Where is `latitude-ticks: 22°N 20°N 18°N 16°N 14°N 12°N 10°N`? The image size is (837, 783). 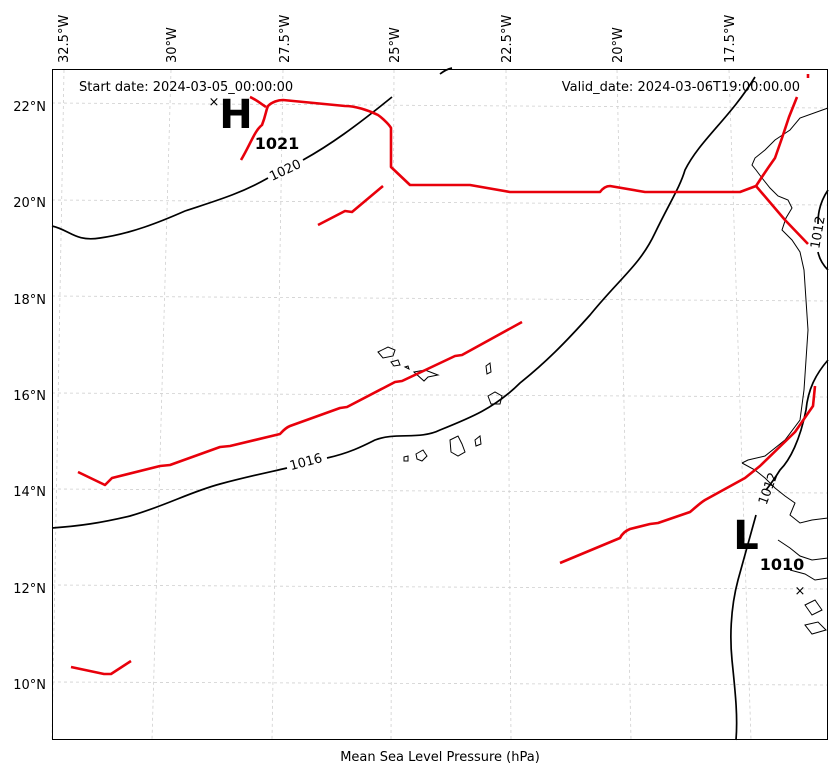 latitude-ticks: 22°N 20°N 18°N 16°N 14°N 12°N 10°N is located at coordinates (29, 396).